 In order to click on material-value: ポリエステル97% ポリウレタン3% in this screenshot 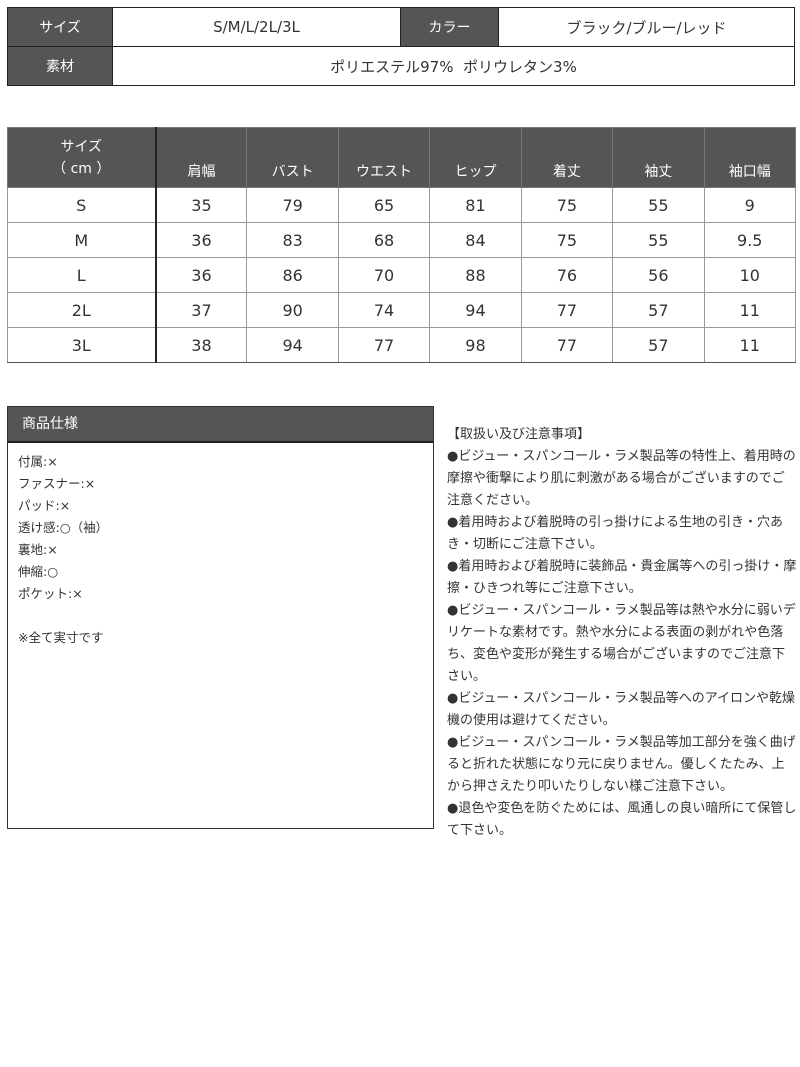, I will do `click(453, 66)`.